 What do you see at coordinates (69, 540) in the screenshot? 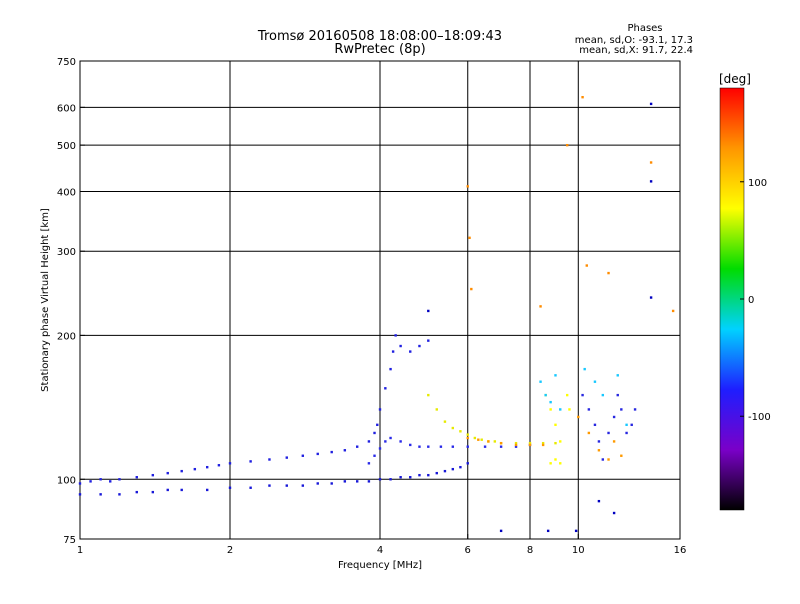
I see `y-tick-label: 75` at bounding box center [69, 540].